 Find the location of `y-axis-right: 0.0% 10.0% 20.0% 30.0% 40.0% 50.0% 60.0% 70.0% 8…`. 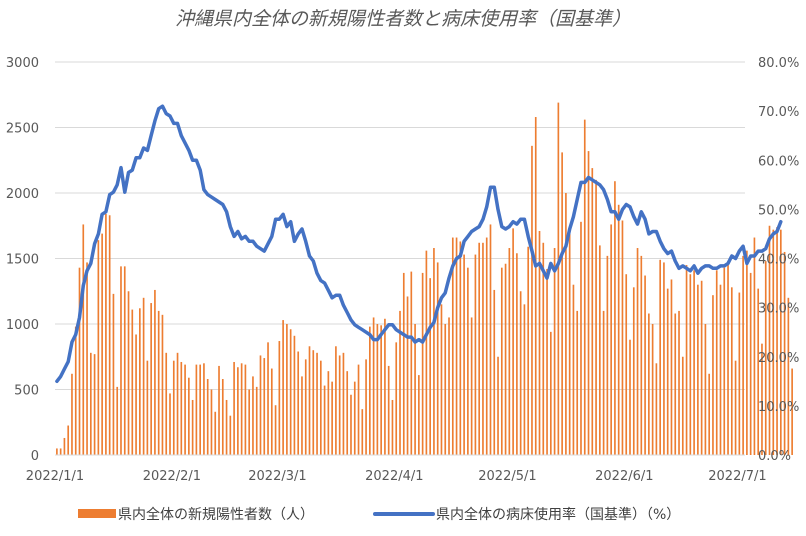

y-axis-right: 0.0% 10.0% 20.0% 30.0% 40.0% 50.0% 60.0% 70.0% 8… is located at coordinates (778, 260).